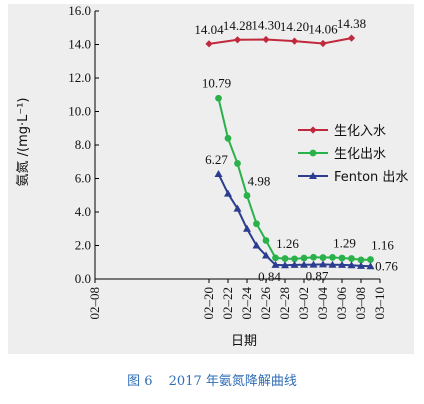 This screenshot has width=424, height=404. Describe the element at coordinates (237, 25) in the screenshot. I see `data-label: 14.28` at that location.